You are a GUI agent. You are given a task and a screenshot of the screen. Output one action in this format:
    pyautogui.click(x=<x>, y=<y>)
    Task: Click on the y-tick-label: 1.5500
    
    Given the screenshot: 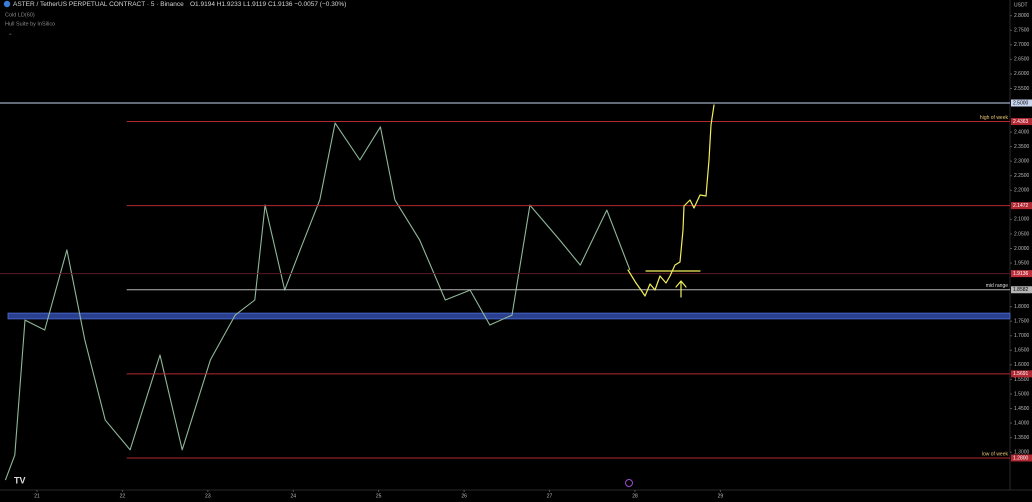 What is the action you would take?
    pyautogui.click(x=1022, y=380)
    